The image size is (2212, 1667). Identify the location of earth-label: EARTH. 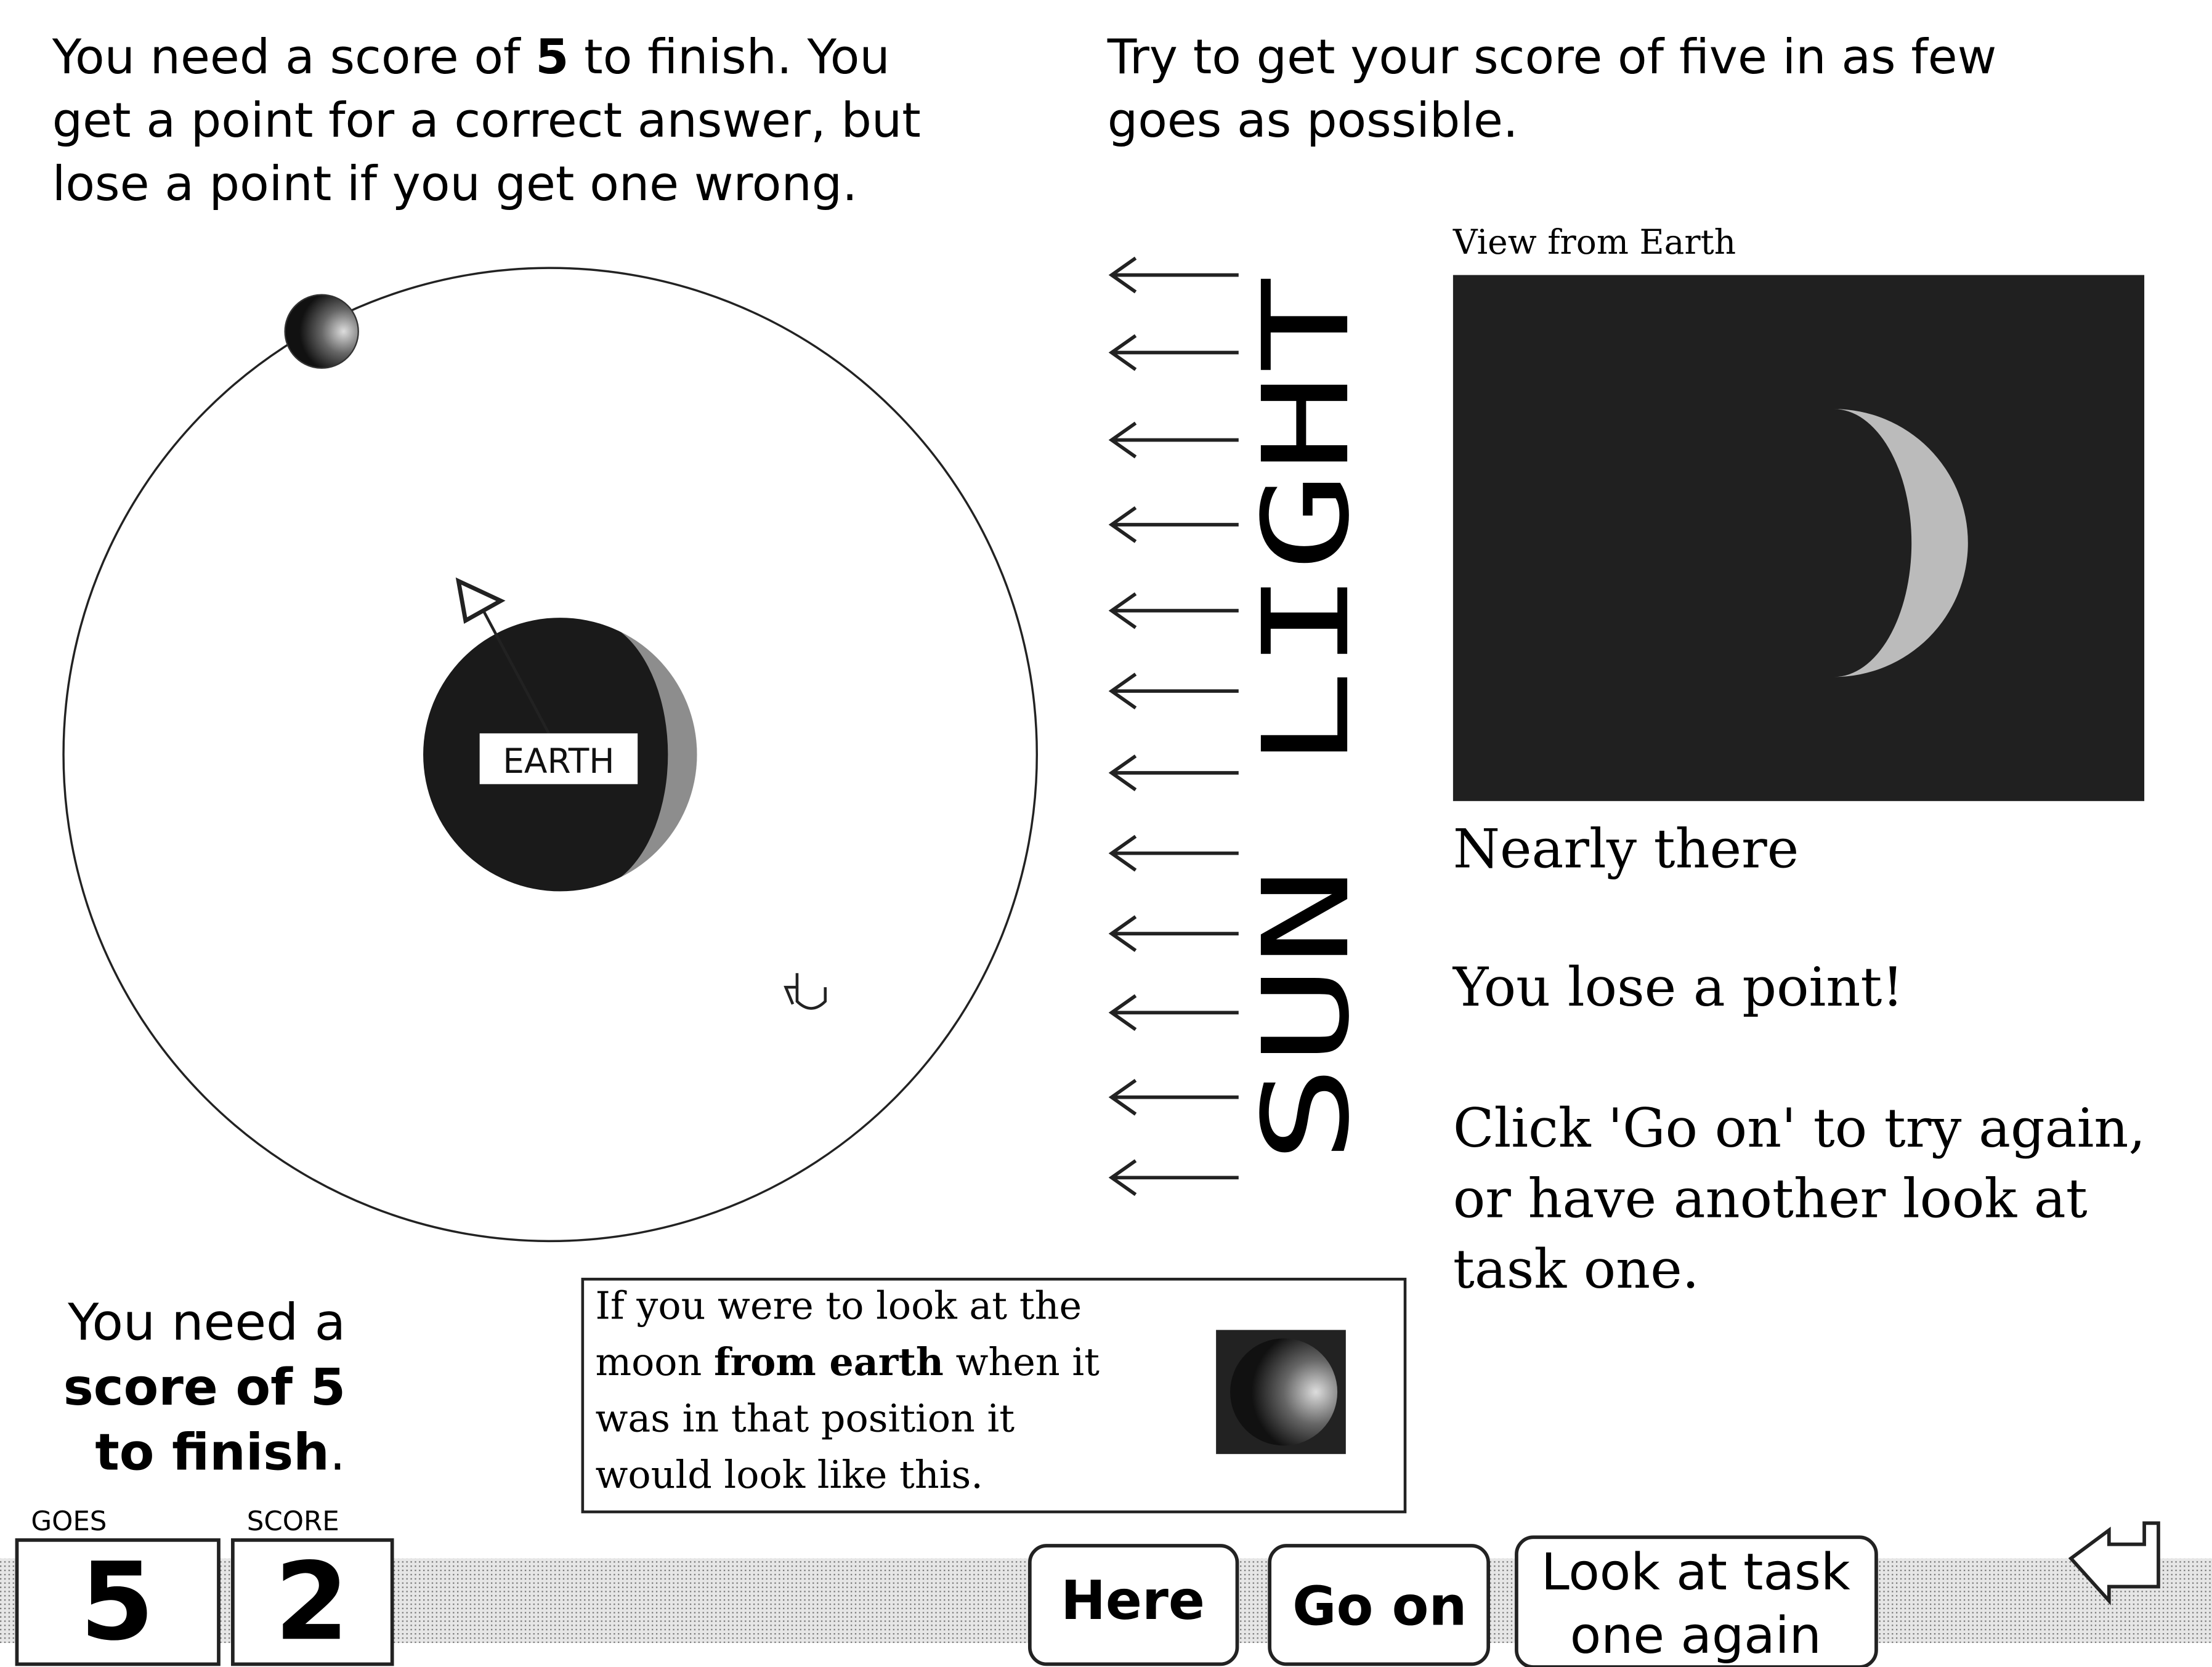
(558, 761).